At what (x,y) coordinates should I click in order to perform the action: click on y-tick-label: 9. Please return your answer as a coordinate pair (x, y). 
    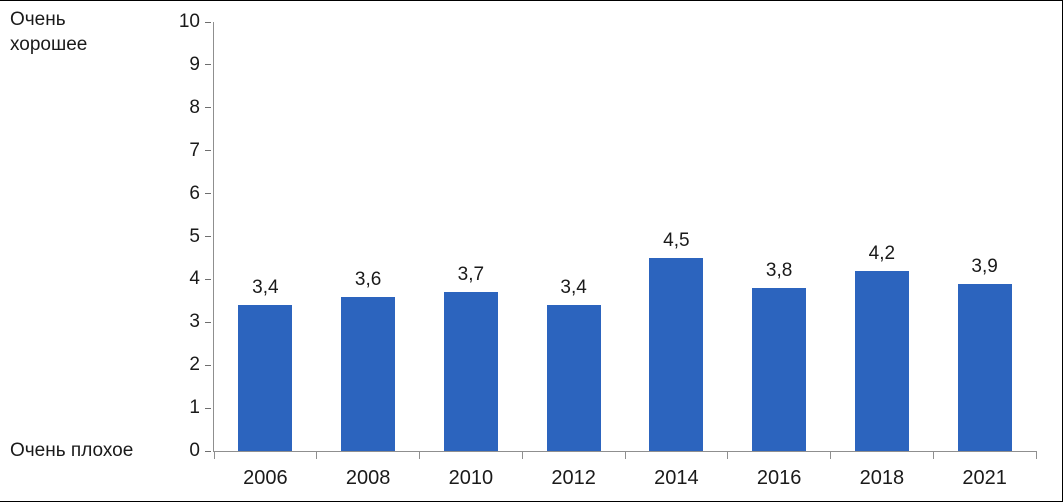
    Looking at the image, I should click on (194, 64).